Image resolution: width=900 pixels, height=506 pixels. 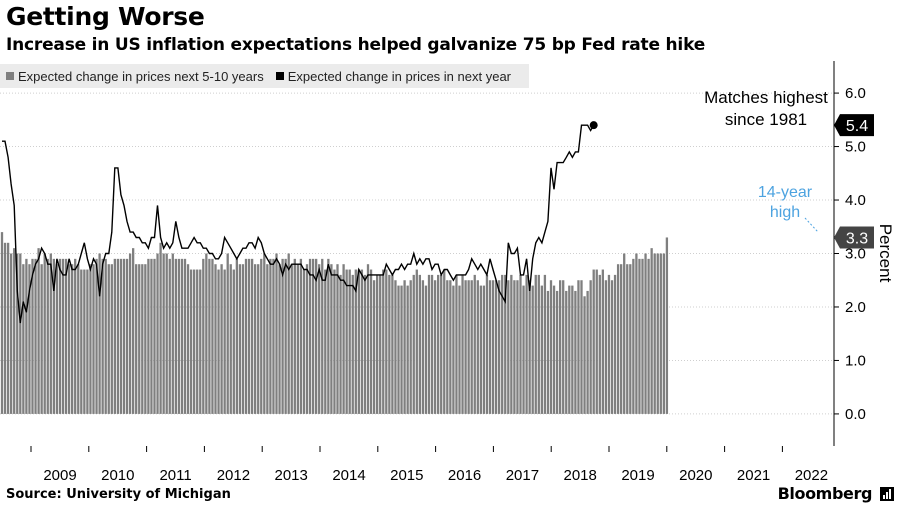 I want to click on x-tick-label: 2018, so click(x=580, y=475).